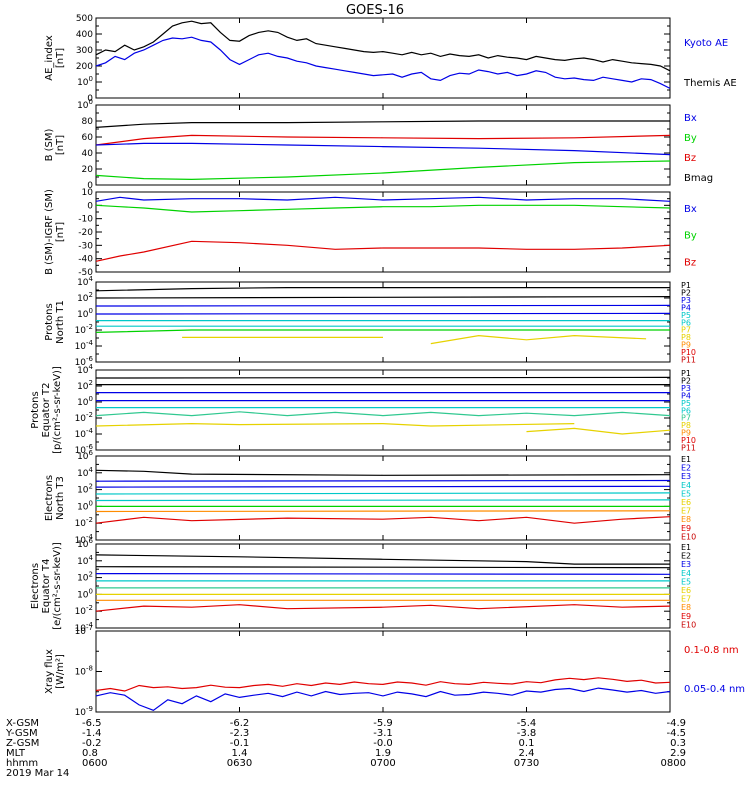 The width and height of the screenshot is (750, 800). Describe the element at coordinates (88, 170) in the screenshot. I see `y-tick-label: 20` at that location.